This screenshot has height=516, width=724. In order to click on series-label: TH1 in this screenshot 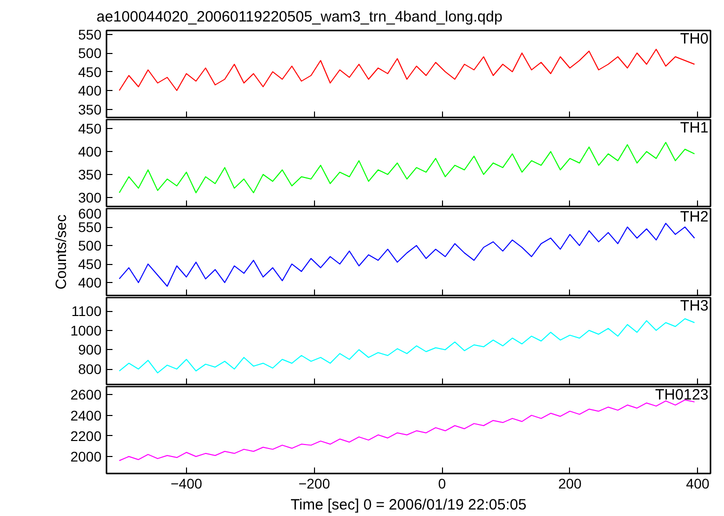, I will do `click(694, 128)`.